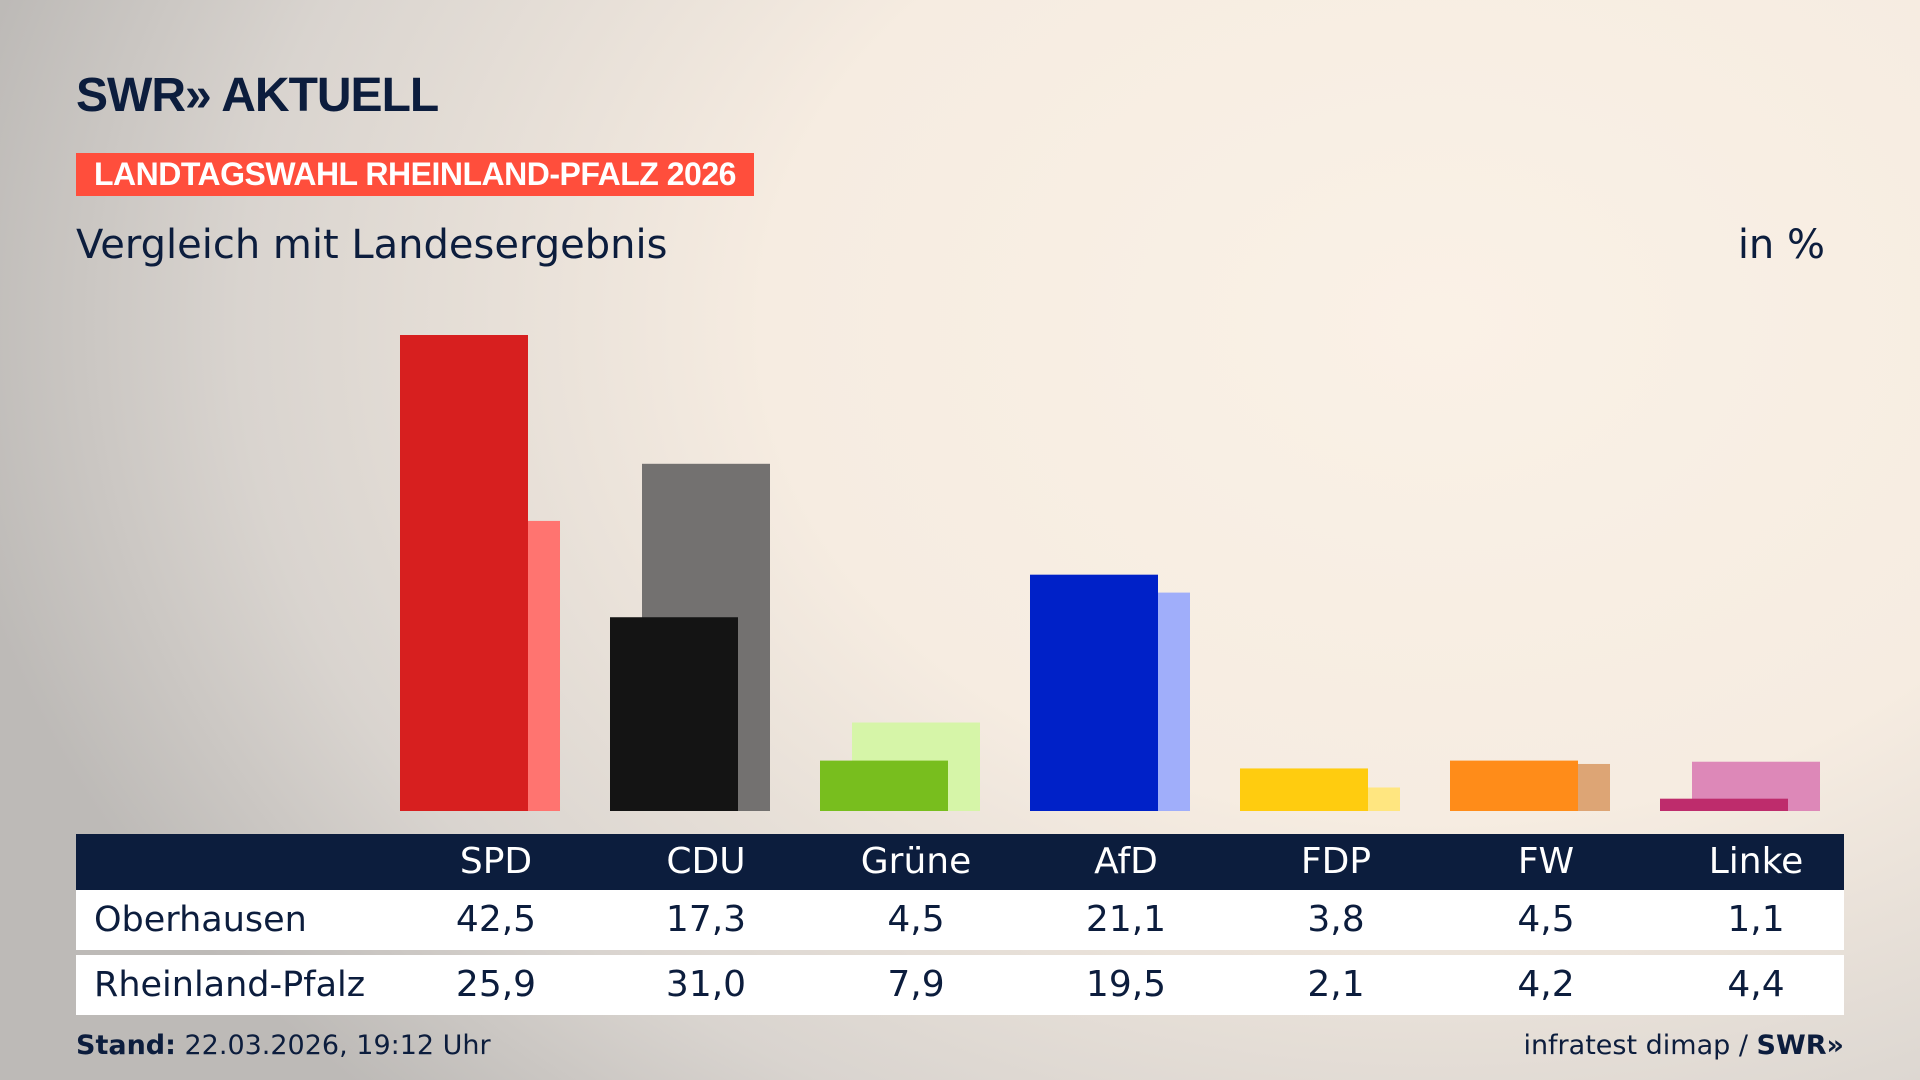 The image size is (1920, 1080). What do you see at coordinates (126, 1045) in the screenshot?
I see `stand-label: Stand:` at bounding box center [126, 1045].